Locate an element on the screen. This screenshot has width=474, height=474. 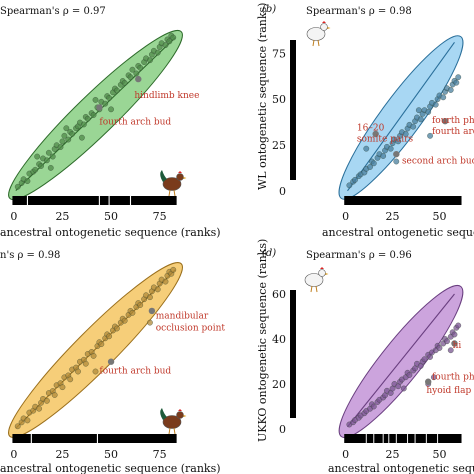
panel-d-ytick-2: 40 is located at coordinates (279, 339).